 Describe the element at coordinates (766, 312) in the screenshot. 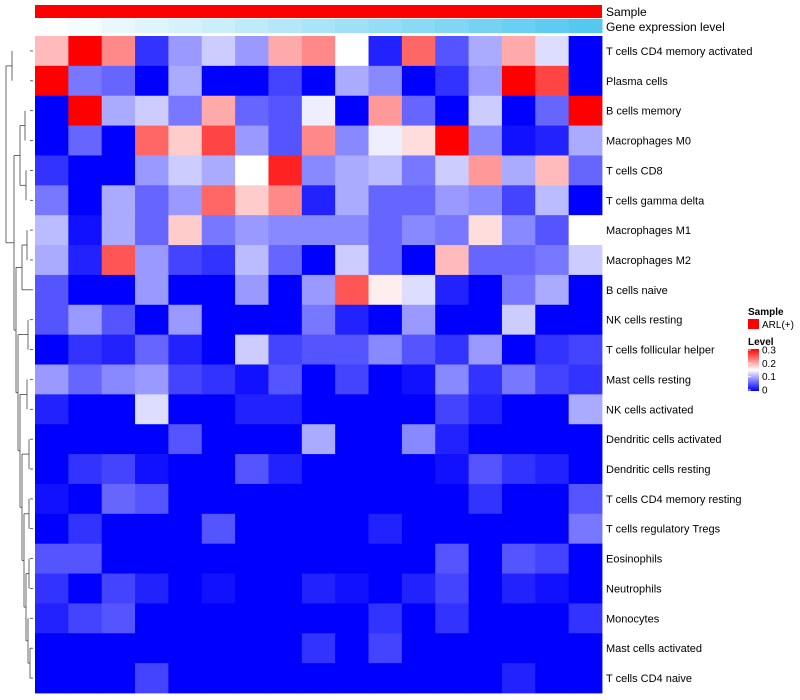

I see `legend-sample-title: Sample` at that location.